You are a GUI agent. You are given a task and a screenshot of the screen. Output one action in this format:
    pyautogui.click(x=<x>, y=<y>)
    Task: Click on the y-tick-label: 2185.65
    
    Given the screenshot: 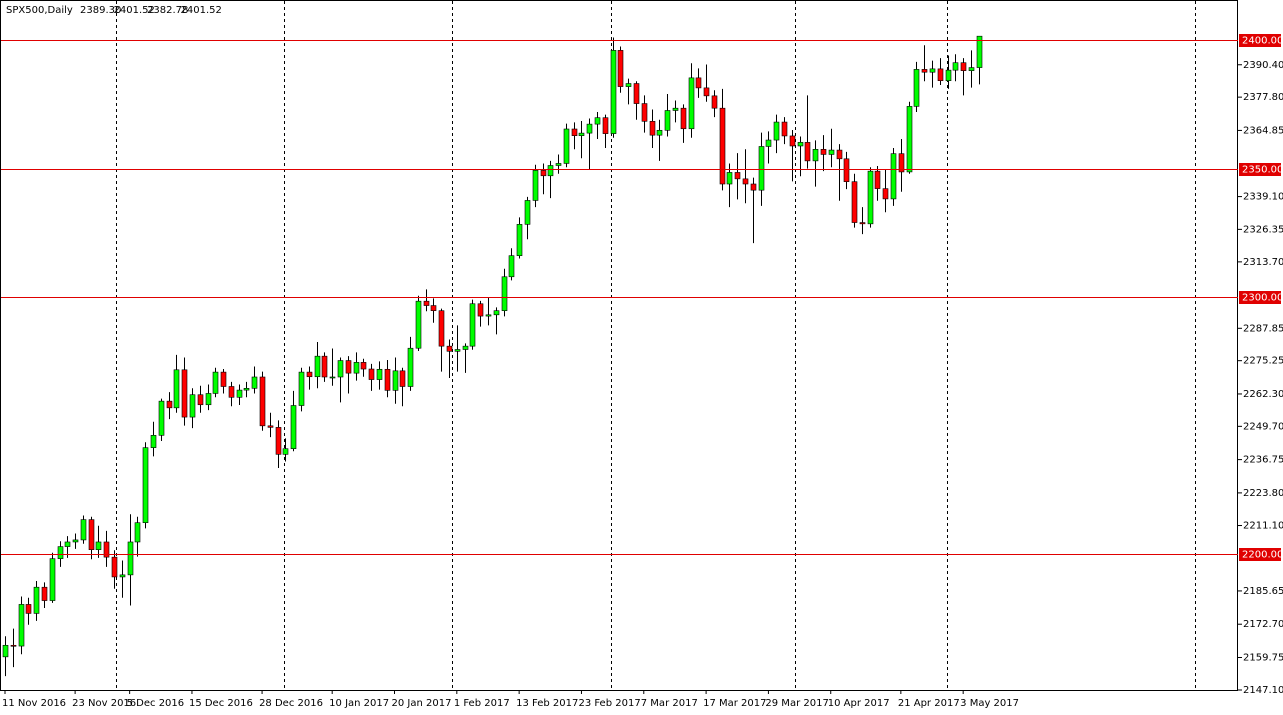 What is the action you would take?
    pyautogui.click(x=1263, y=591)
    